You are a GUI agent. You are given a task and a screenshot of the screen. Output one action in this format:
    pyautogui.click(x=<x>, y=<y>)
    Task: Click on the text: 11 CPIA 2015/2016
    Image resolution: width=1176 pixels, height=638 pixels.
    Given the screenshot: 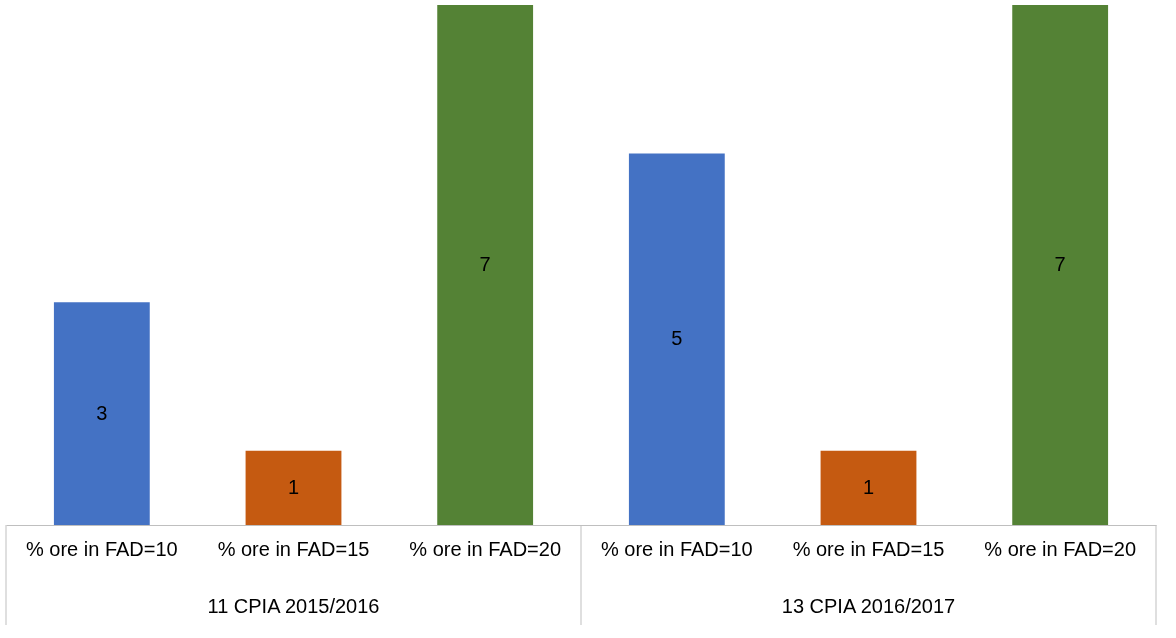 What is the action you would take?
    pyautogui.click(x=293, y=606)
    